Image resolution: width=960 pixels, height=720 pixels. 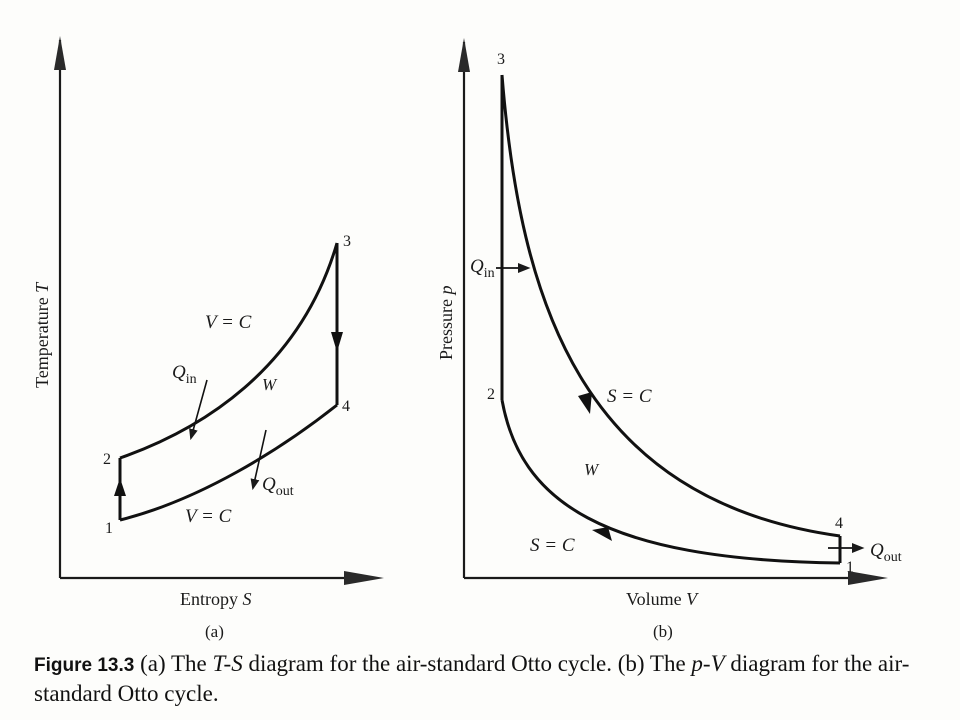 I want to click on ts-point-2-label: 2, so click(x=107, y=459).